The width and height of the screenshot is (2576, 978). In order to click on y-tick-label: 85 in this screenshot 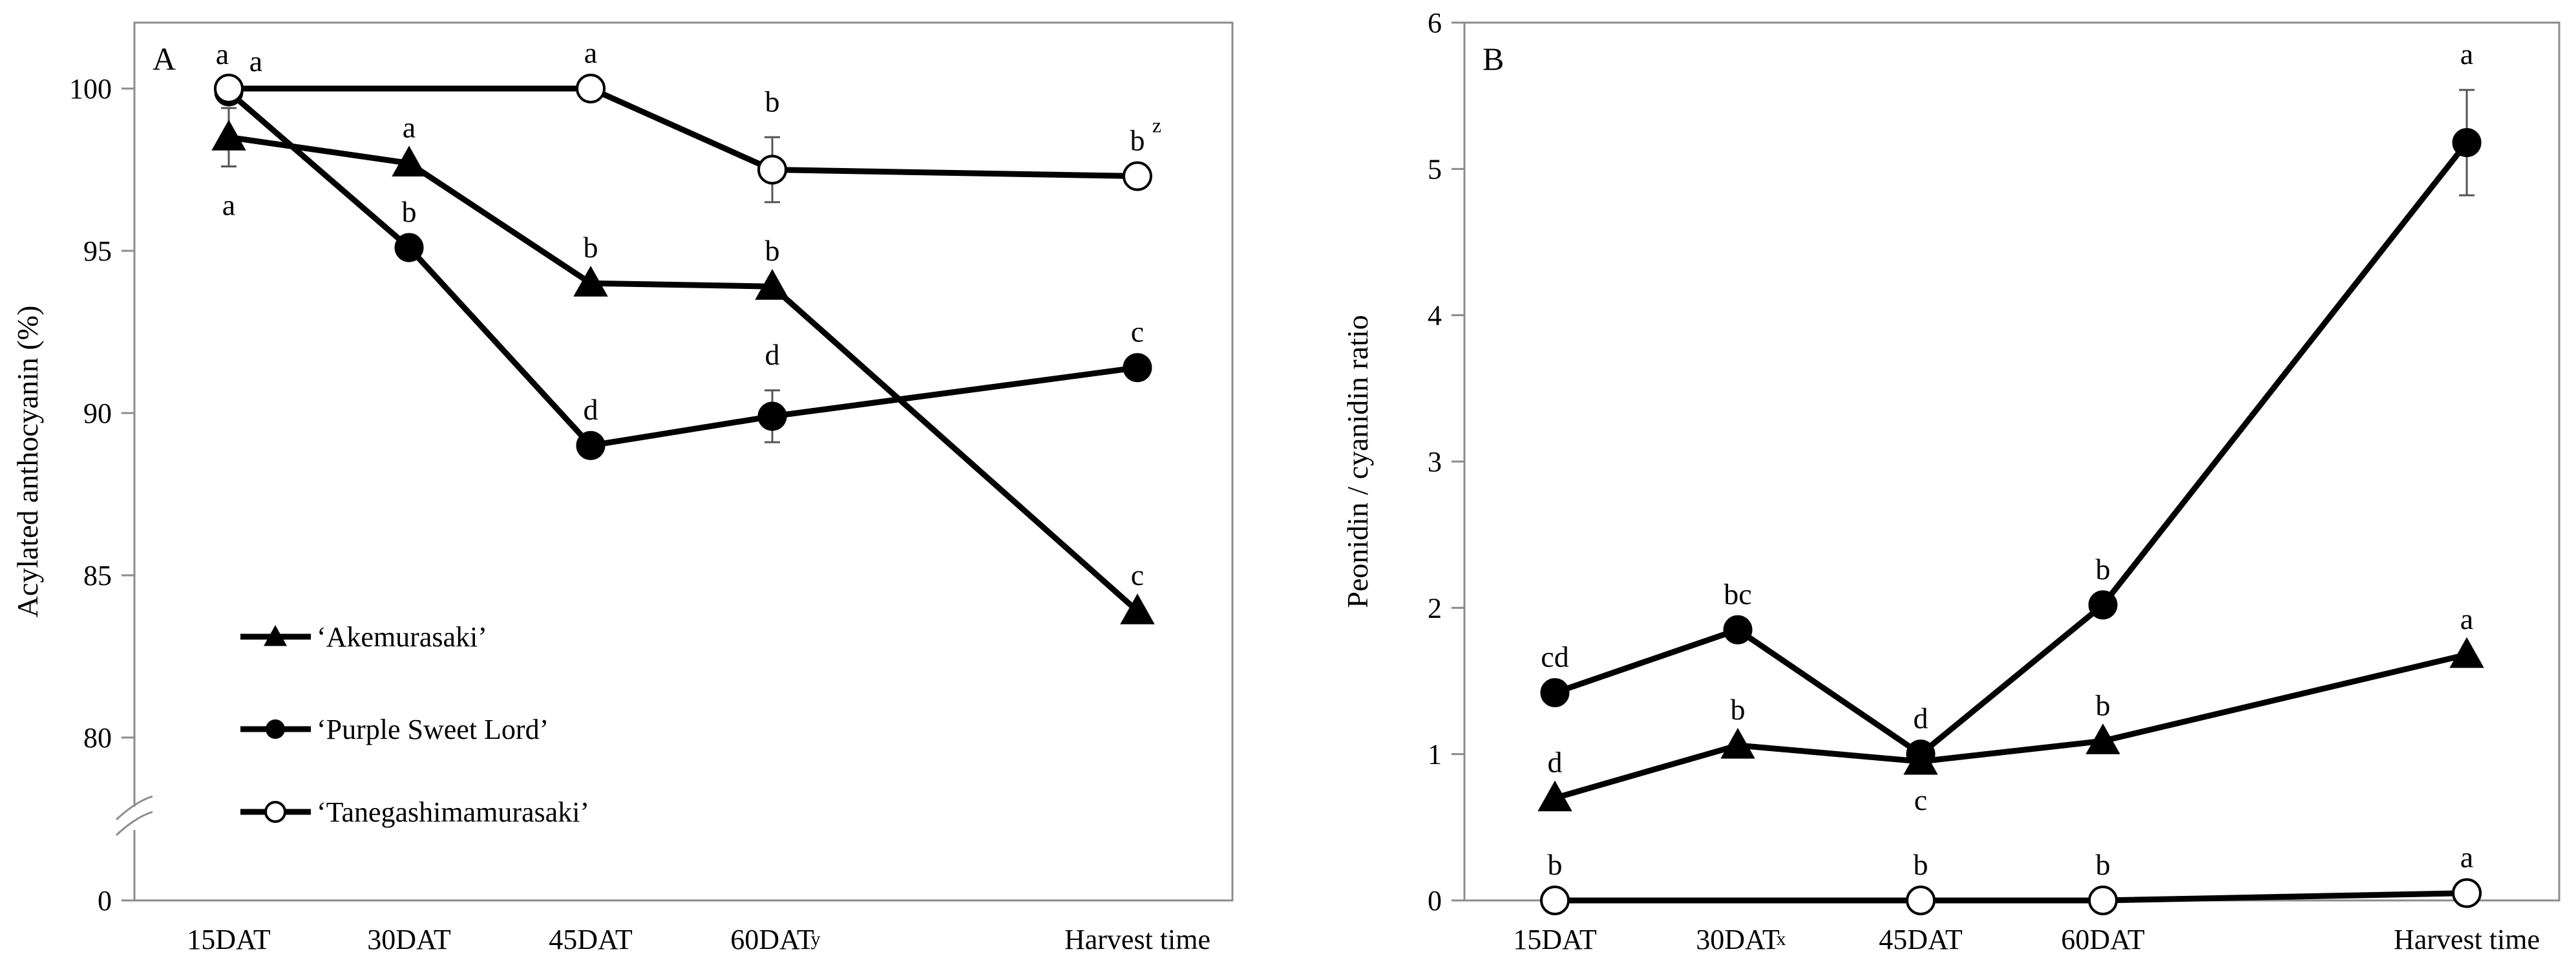, I will do `click(97, 575)`.